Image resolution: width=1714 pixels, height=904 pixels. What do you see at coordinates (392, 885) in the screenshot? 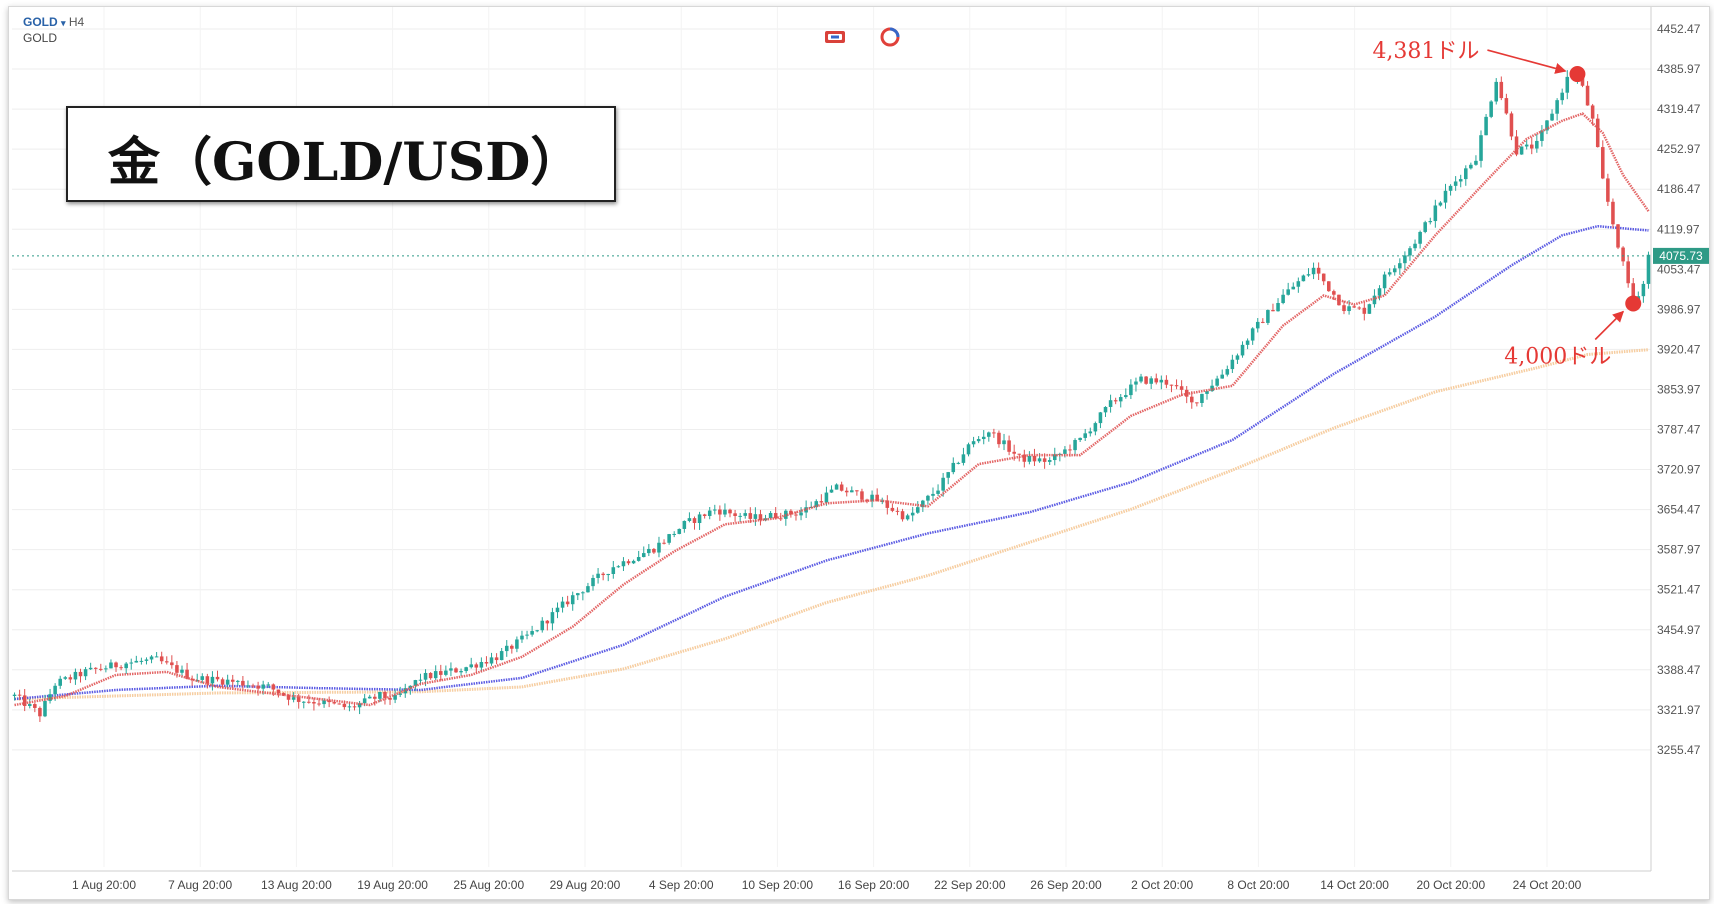
I see `x-tick-label: 19 Aug 20:00` at bounding box center [392, 885].